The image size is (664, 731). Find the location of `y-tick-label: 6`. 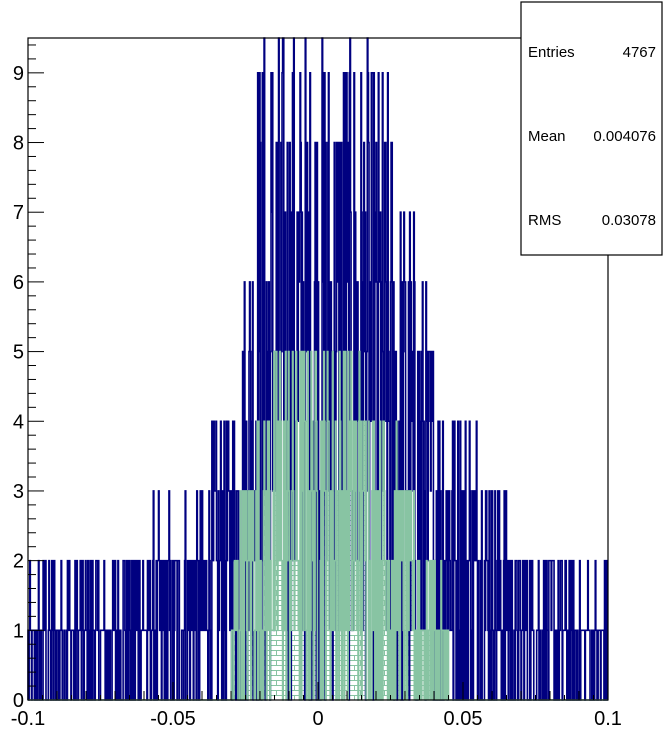

y-tick-label: 6 is located at coordinates (18, 283).